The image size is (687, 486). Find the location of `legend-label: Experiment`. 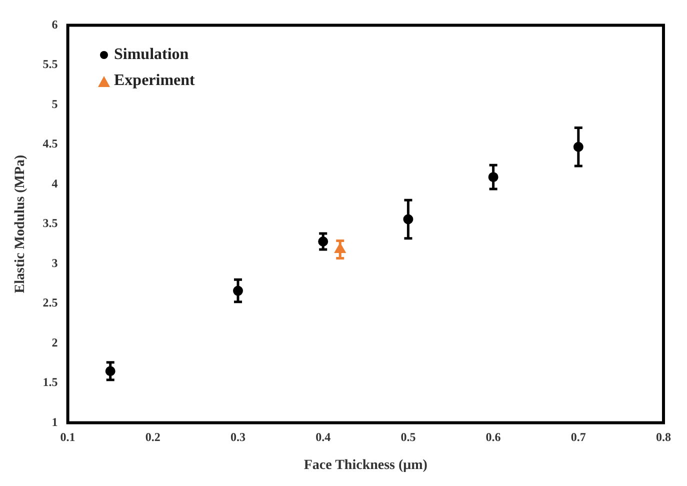

legend-label: Experiment is located at coordinates (154, 81).